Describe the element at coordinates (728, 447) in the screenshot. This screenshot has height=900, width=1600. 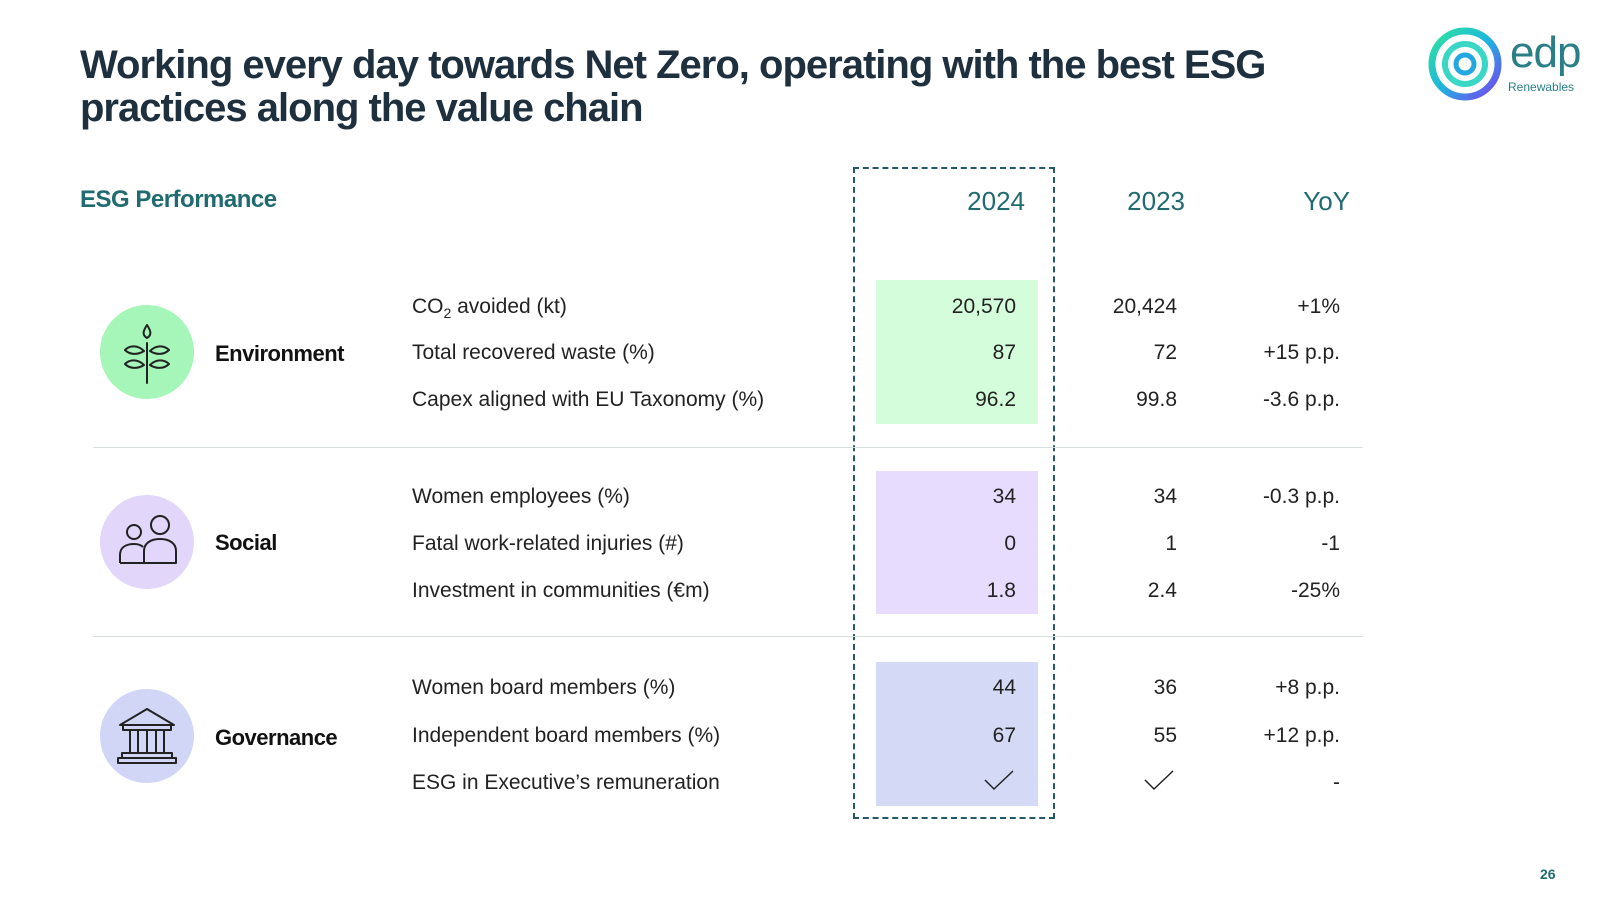
I see `divider-environment-social` at that location.